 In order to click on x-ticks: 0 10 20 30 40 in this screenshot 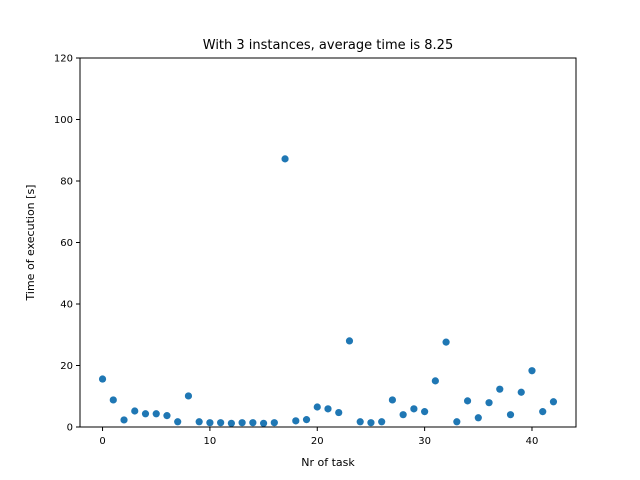, I will do `click(318, 437)`.